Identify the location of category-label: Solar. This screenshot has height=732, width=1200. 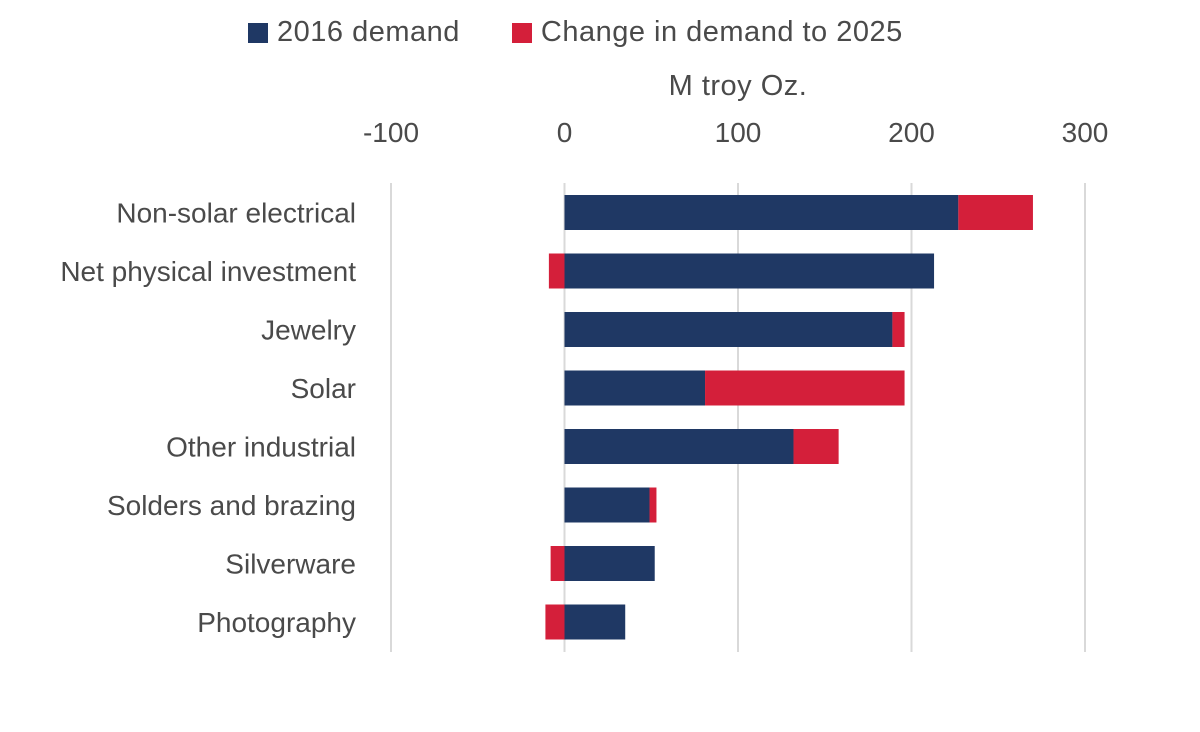
(323, 388).